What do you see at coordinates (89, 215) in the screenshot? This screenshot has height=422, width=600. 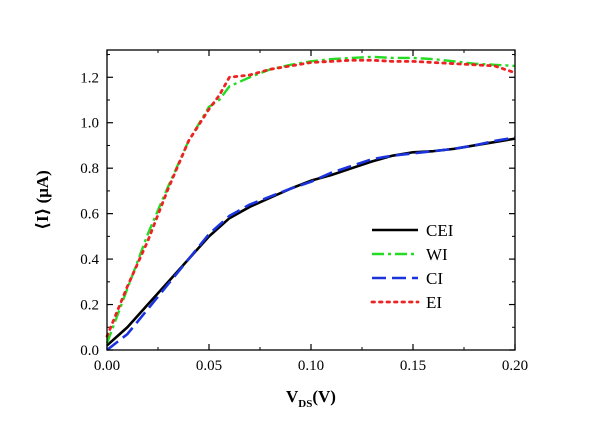 I see `y-tick-label: 0.6` at bounding box center [89, 215].